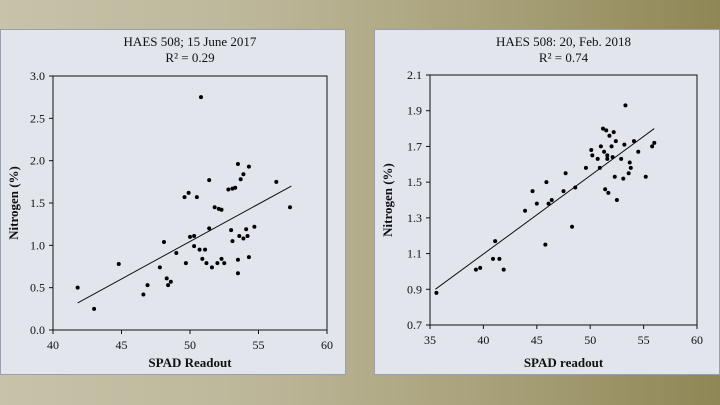 Image resolution: width=720 pixels, height=405 pixels. I want to click on y-tick-label: 0.0, so click(37, 330).